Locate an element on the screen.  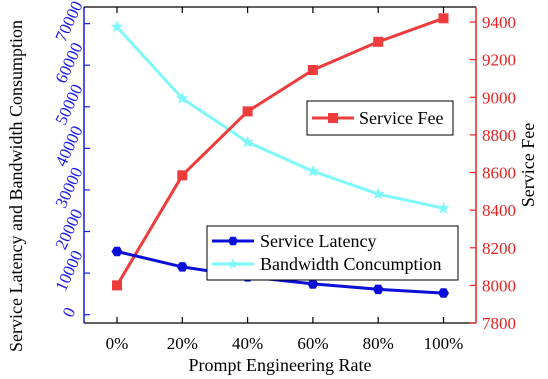
legend-left-series: Service Latency Bandwidth Concumption is located at coordinates (332, 253).